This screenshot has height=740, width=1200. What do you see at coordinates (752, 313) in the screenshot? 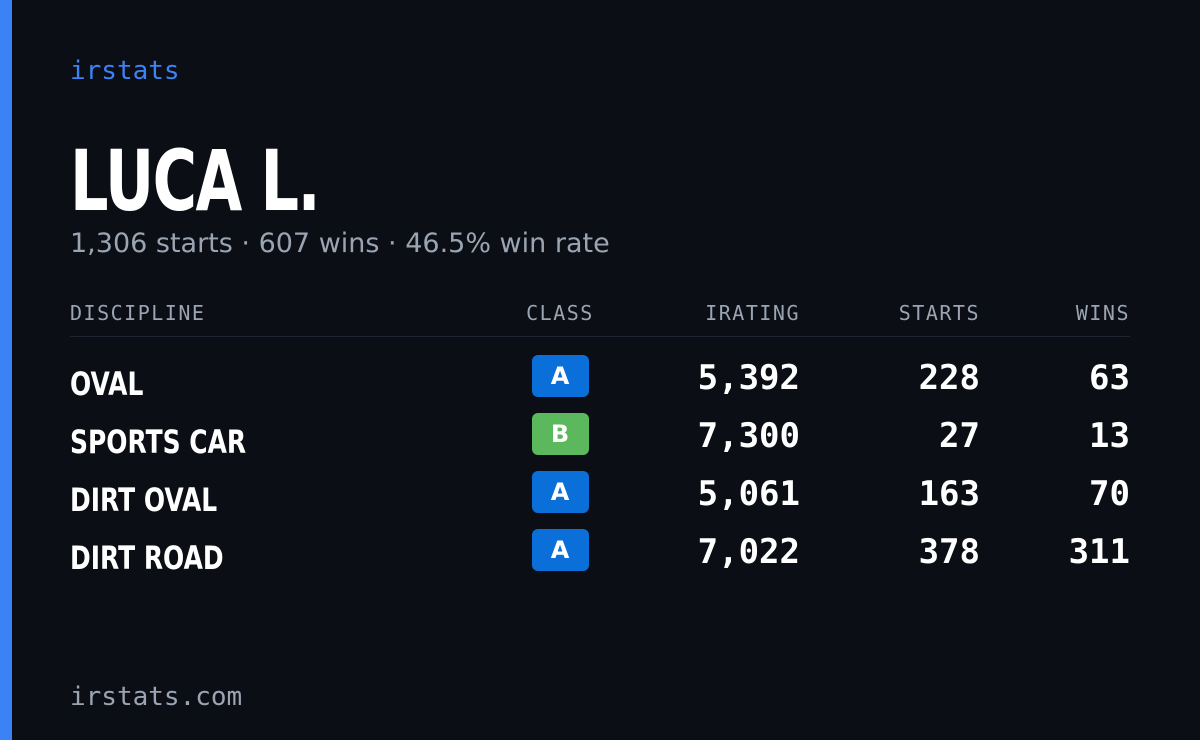
I see `column-header: IRATING` at bounding box center [752, 313].